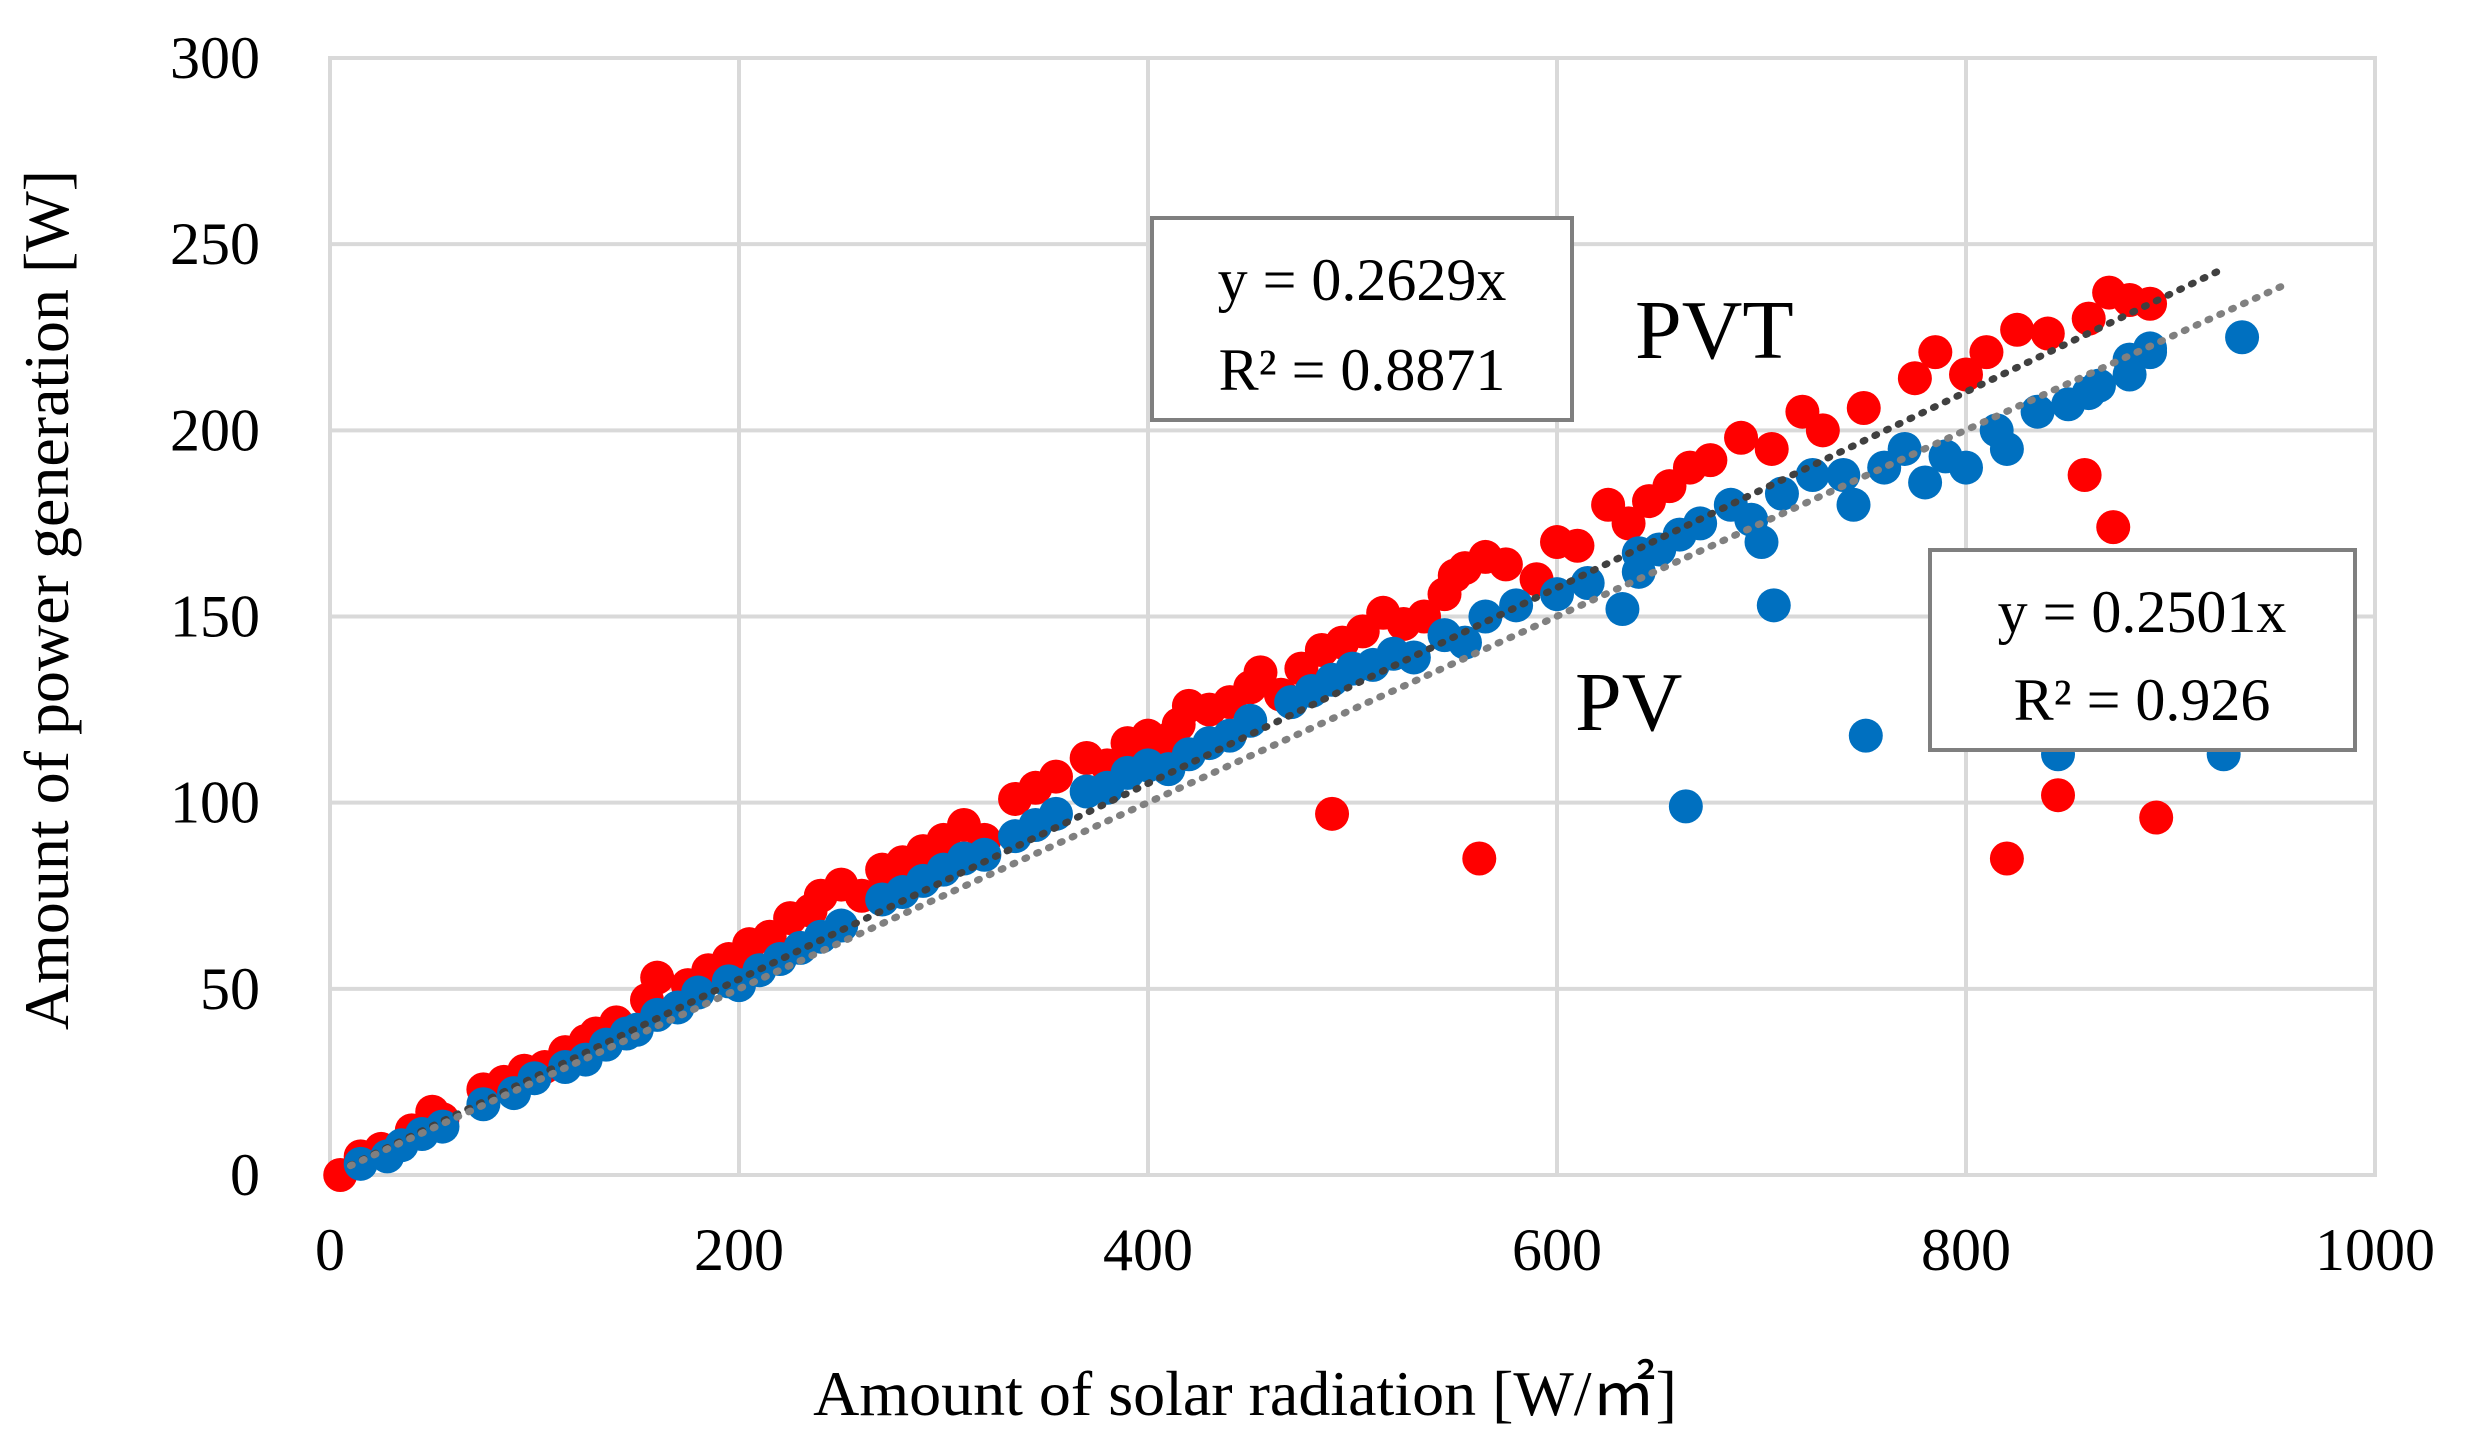 The width and height of the screenshot is (2470, 1447). I want to click on y-tick-label: 150, so click(215, 617).